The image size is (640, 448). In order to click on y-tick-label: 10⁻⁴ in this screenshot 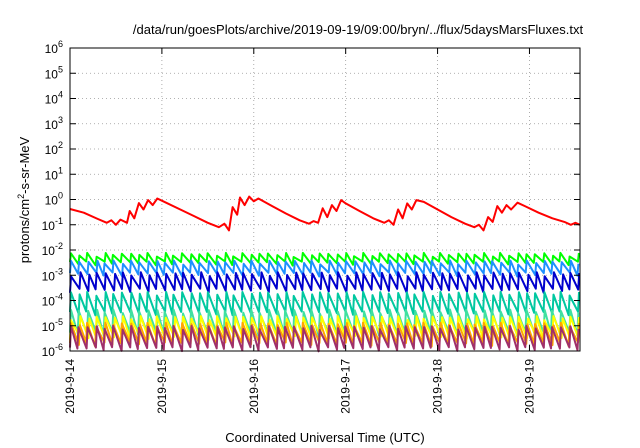, I will do `click(52, 300)`.